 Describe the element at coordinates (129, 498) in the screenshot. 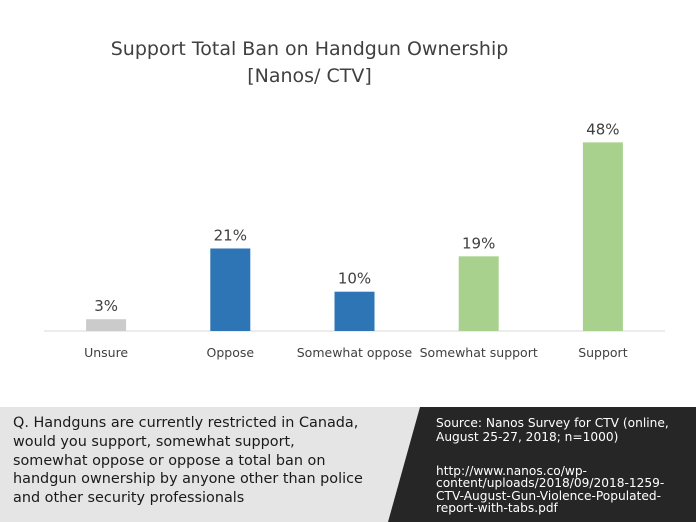

I see `question-line: and other security professionals` at that location.